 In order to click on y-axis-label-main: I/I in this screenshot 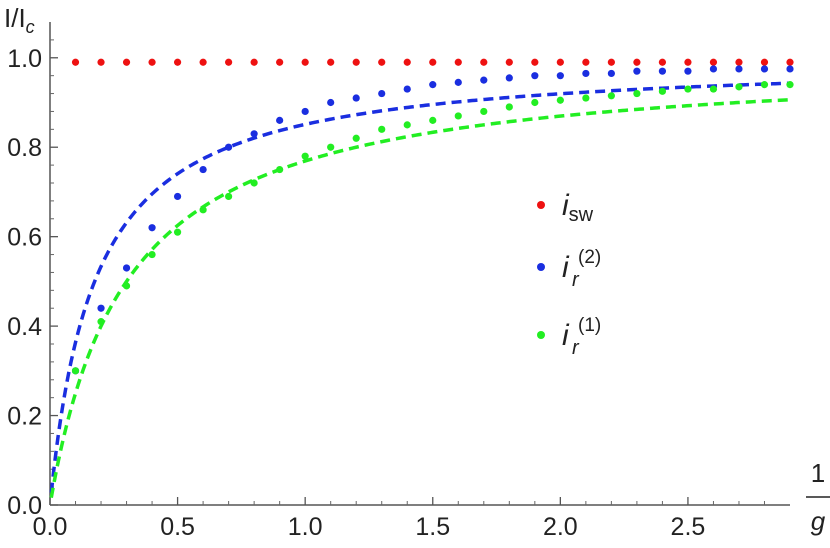, I will do `click(15, 18)`.